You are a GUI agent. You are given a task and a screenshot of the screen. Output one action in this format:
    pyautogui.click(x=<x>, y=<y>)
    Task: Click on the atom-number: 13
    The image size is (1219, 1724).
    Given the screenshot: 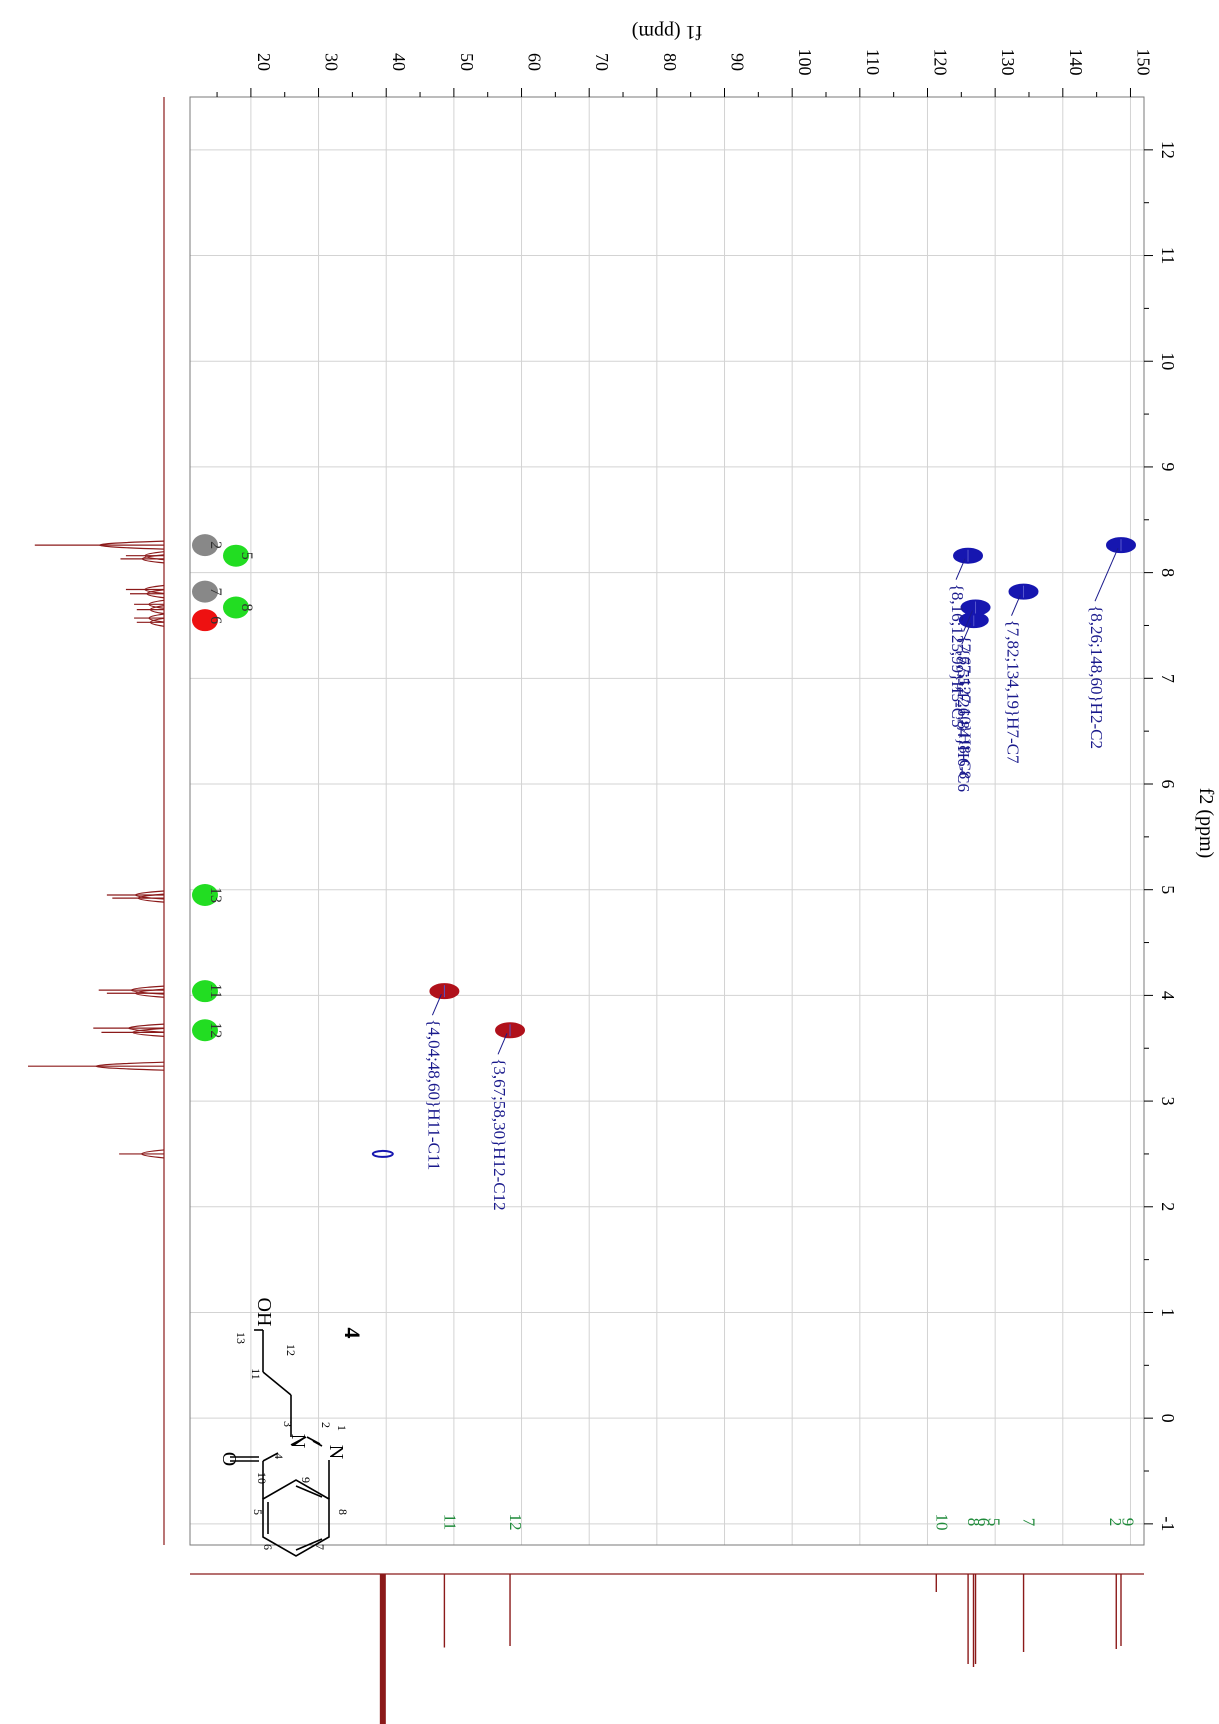 What is the action you would take?
    pyautogui.click(x=241, y=1338)
    